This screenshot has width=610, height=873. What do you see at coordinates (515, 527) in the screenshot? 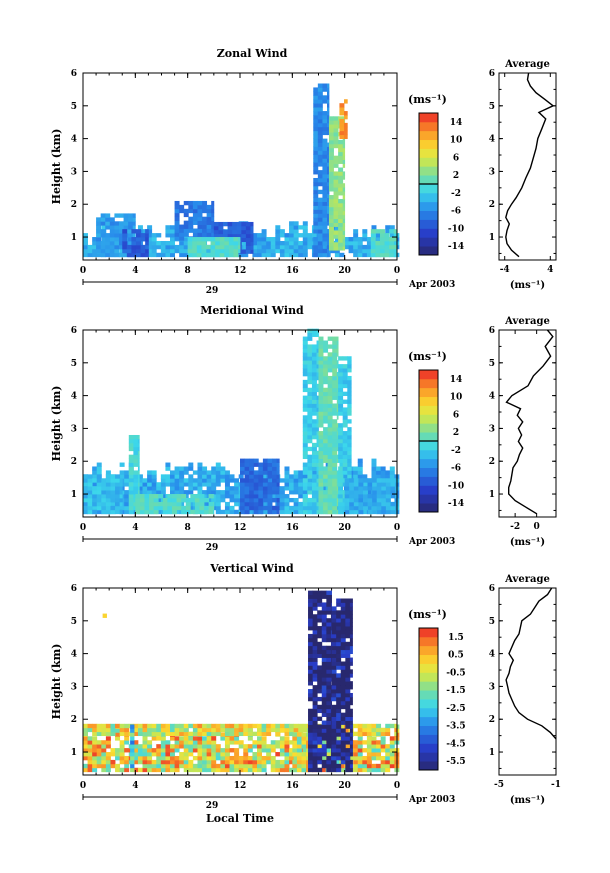
I see `profile-x-tick-label: -2` at bounding box center [515, 527].